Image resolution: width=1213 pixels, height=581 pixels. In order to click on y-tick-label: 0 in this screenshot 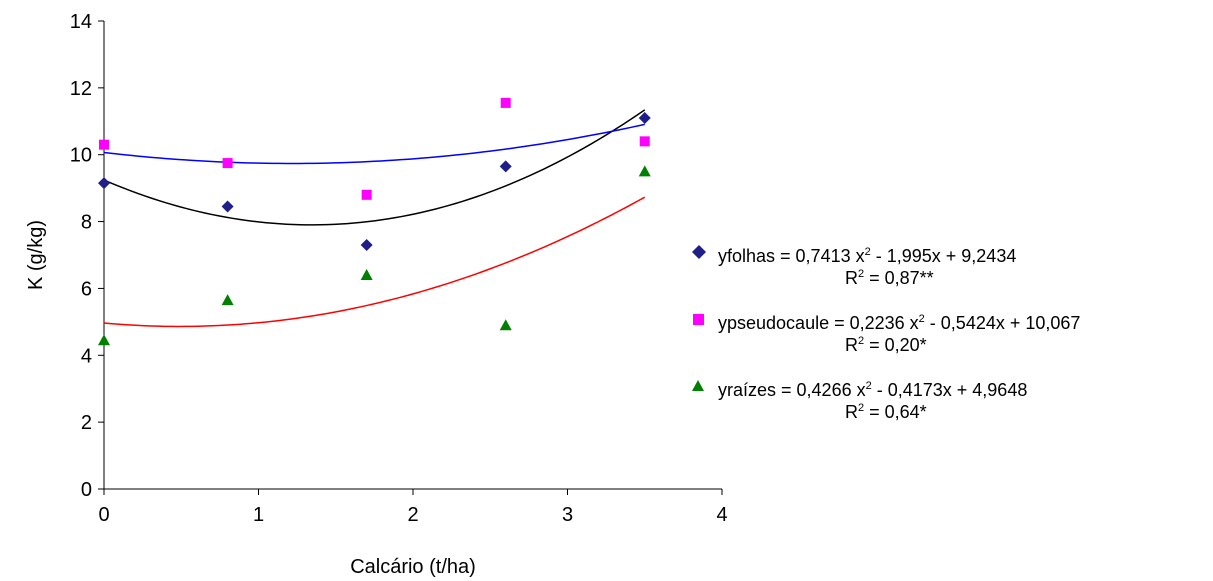, I will do `click(86, 490)`.